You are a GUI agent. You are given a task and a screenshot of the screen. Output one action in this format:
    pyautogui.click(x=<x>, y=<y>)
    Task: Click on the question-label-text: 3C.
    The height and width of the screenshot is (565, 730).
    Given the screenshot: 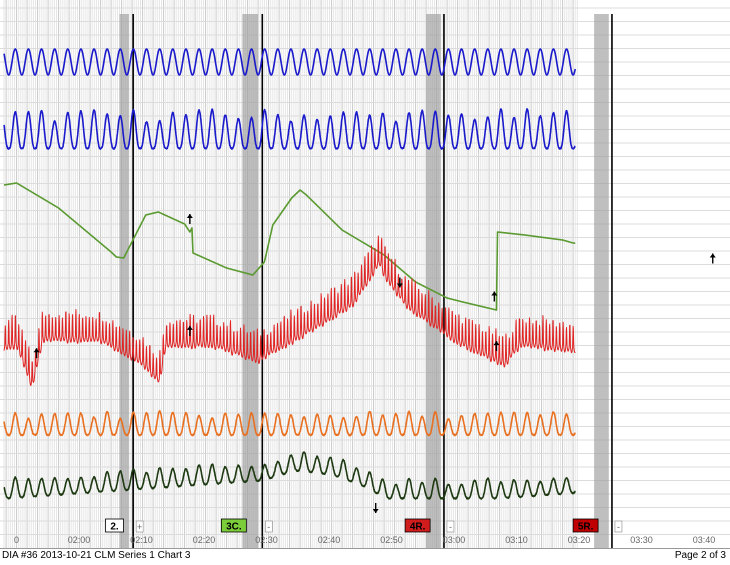 What is the action you would take?
    pyautogui.click(x=234, y=527)
    